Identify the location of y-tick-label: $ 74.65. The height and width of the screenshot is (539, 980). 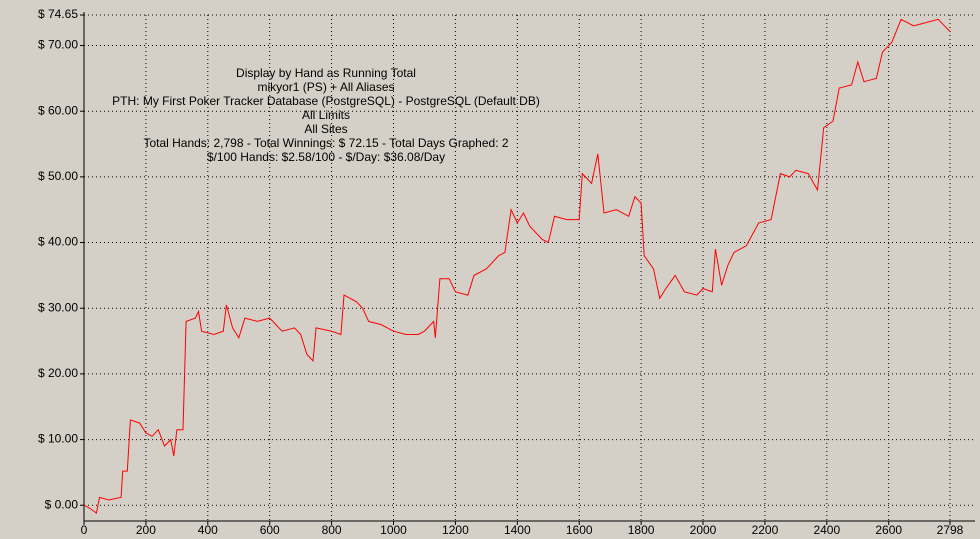
(58, 14).